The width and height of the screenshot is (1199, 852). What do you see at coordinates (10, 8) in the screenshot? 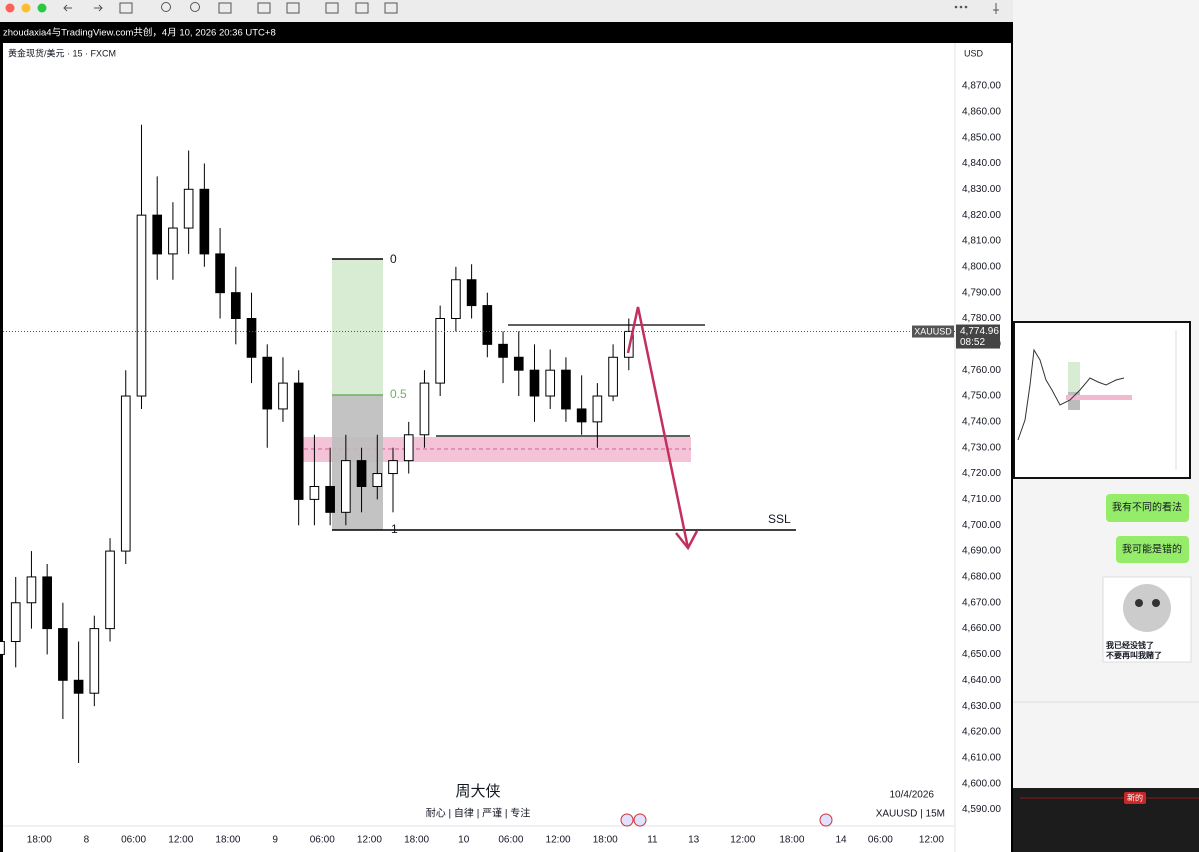
I see `close-button` at bounding box center [10, 8].